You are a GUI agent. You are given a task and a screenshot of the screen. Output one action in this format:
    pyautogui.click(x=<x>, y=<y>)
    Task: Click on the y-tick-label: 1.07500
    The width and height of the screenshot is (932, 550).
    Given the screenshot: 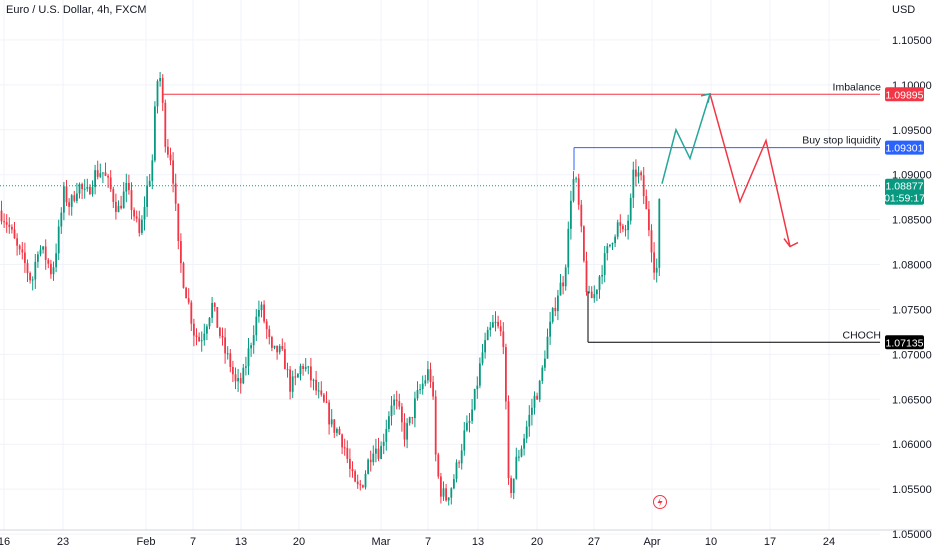 What is the action you would take?
    pyautogui.click(x=912, y=310)
    